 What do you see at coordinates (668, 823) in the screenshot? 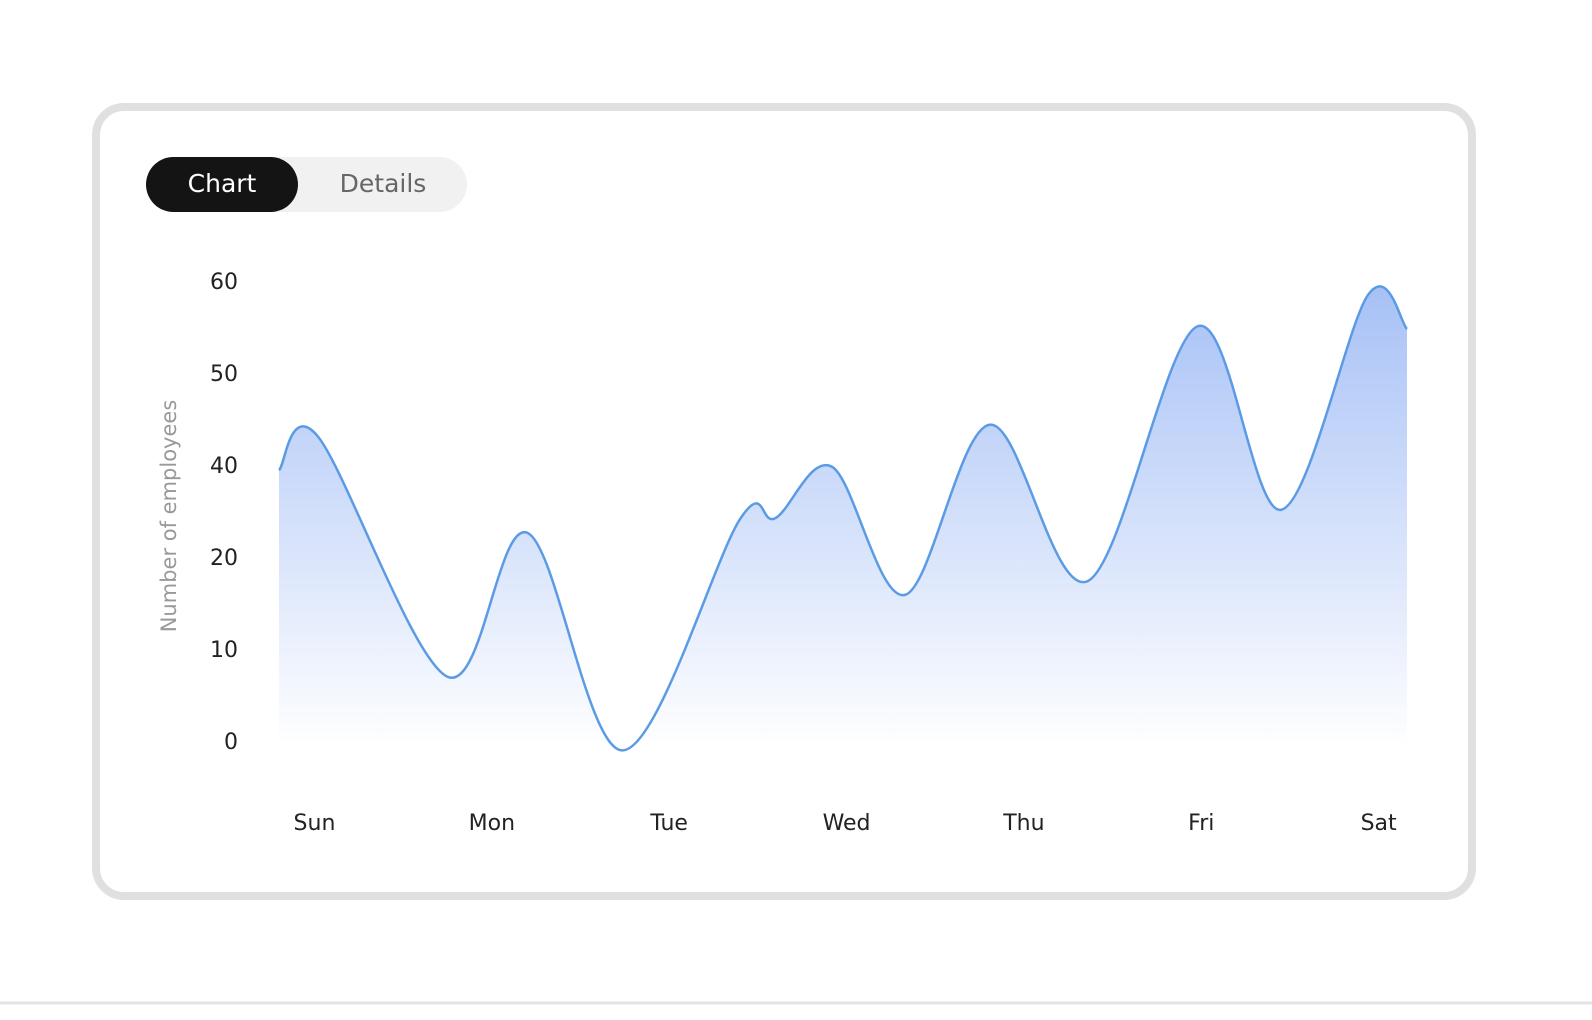
I see `x-tick-label: Tue` at bounding box center [668, 823].